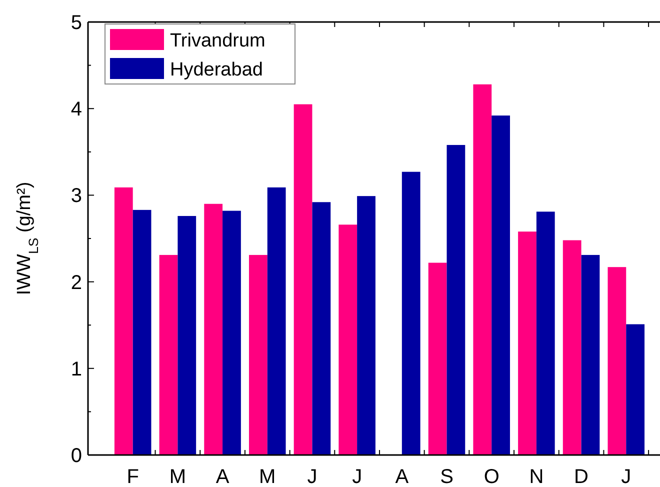 The image size is (660, 487). I want to click on y-tick-label: 4, so click(76, 109).